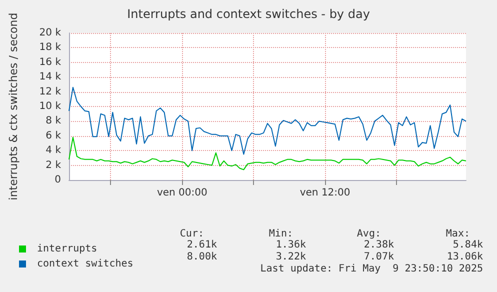  What do you see at coordinates (54, 136) in the screenshot?
I see `y-tick-label: 6 k` at bounding box center [54, 136].